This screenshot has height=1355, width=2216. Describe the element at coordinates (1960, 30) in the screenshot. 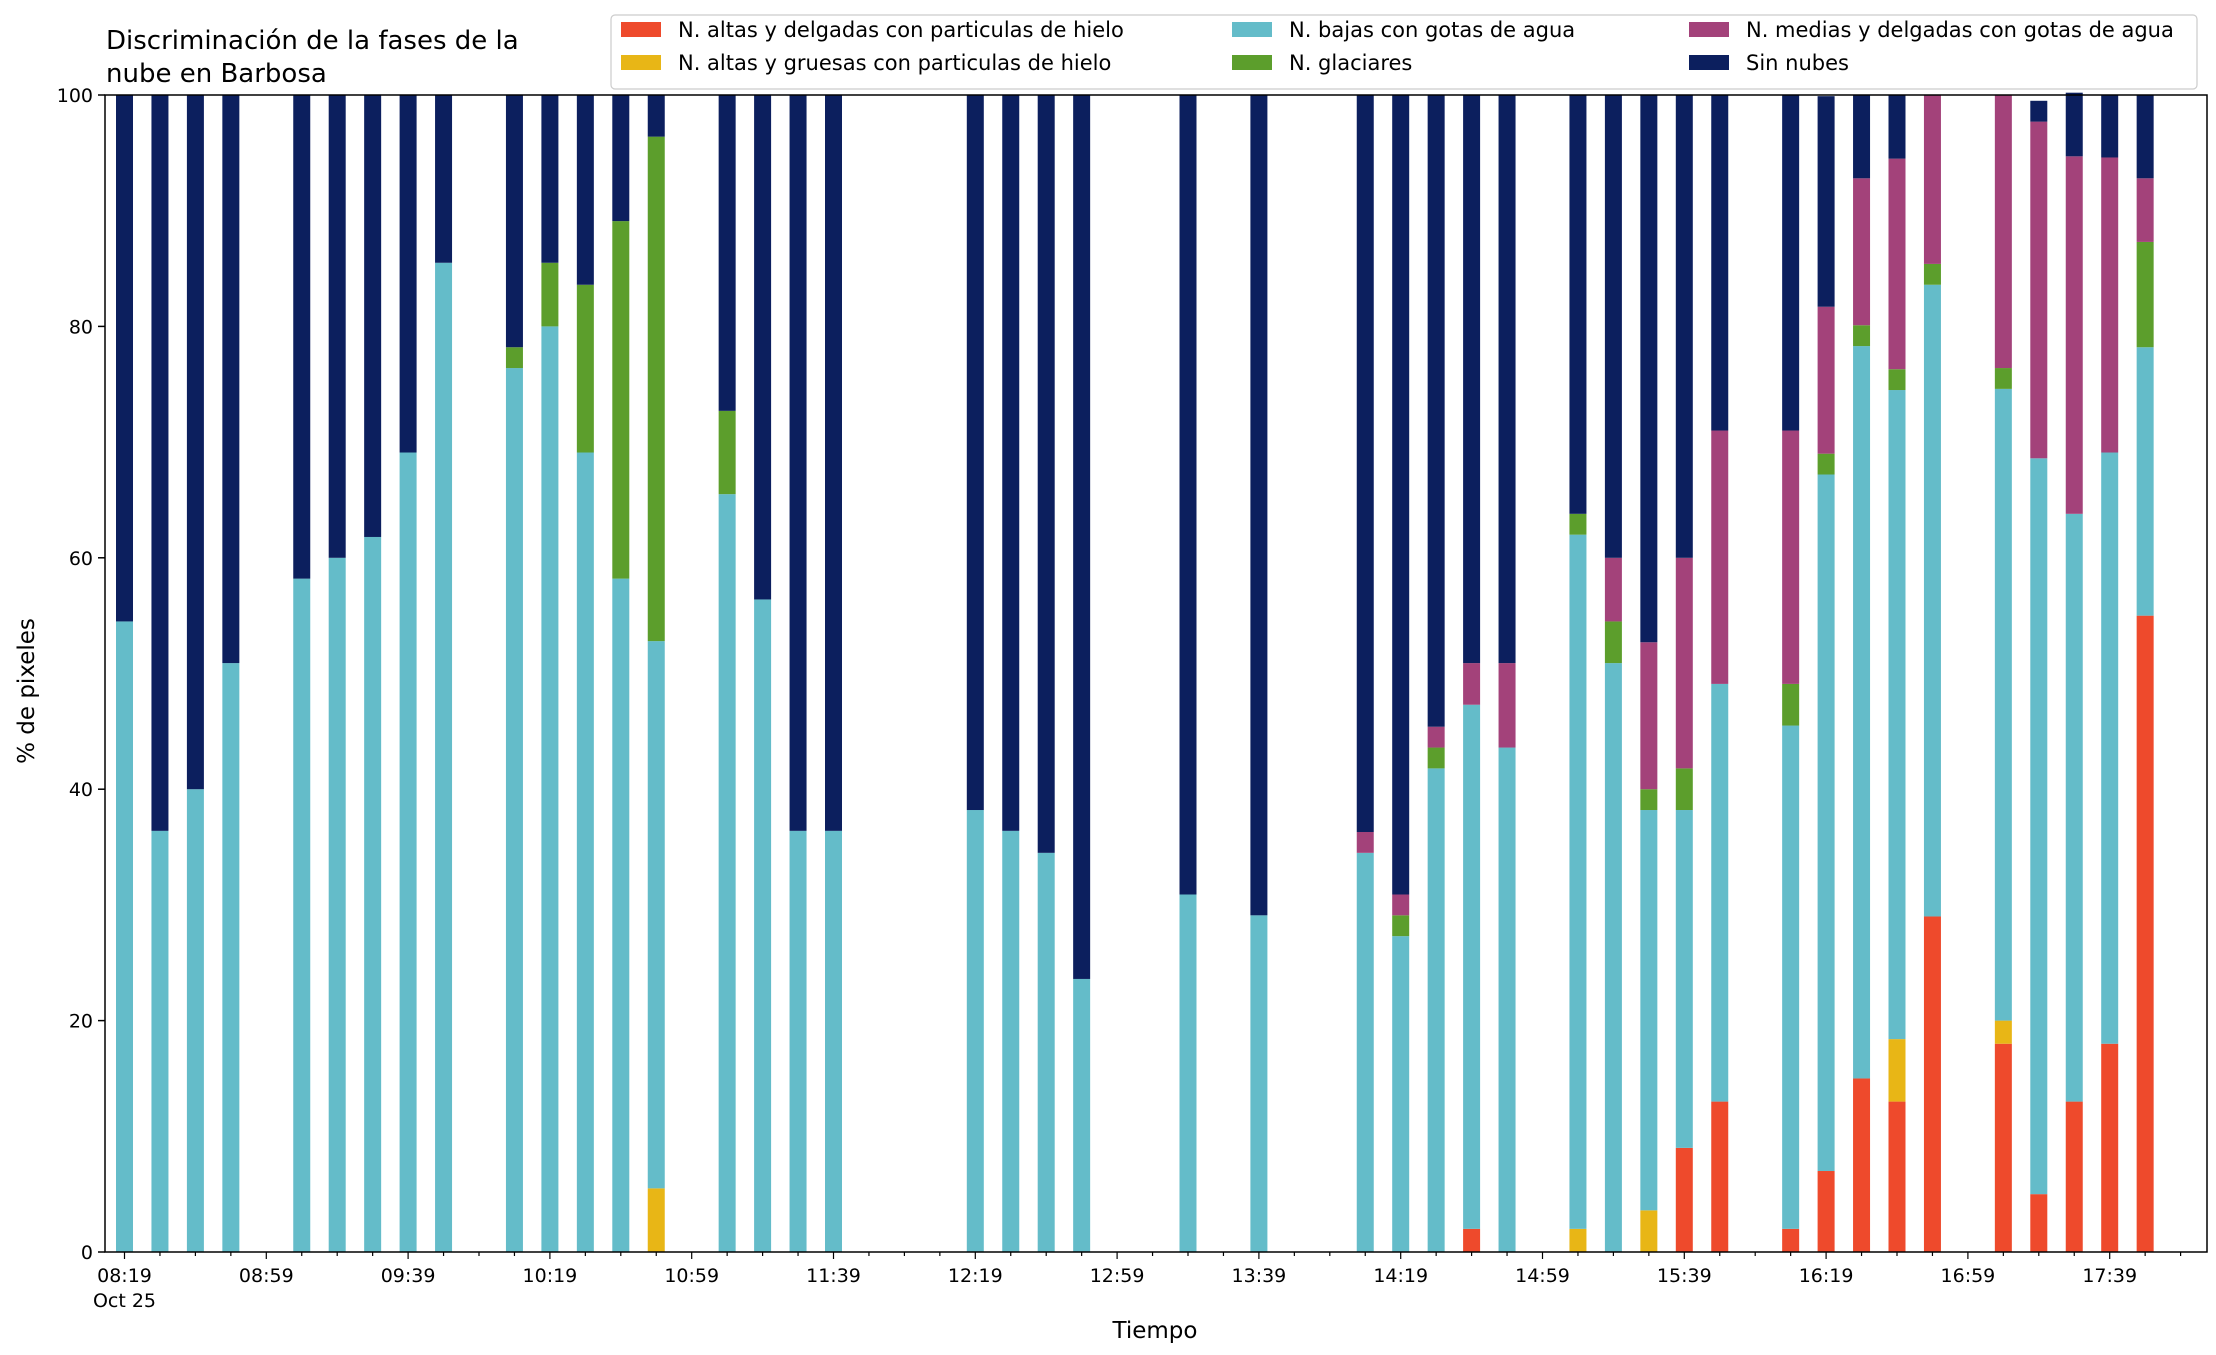

I see `legend-label: N. medias y delgadas con gotas de agua` at that location.